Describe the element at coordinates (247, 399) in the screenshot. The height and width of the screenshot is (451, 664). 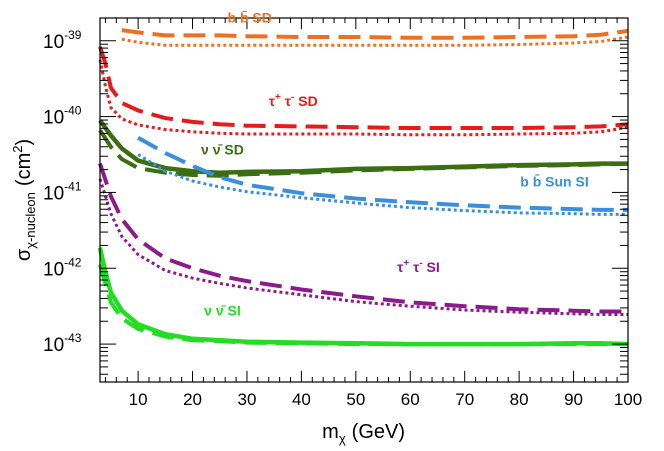
I see `x-tick-label: 30` at that location.